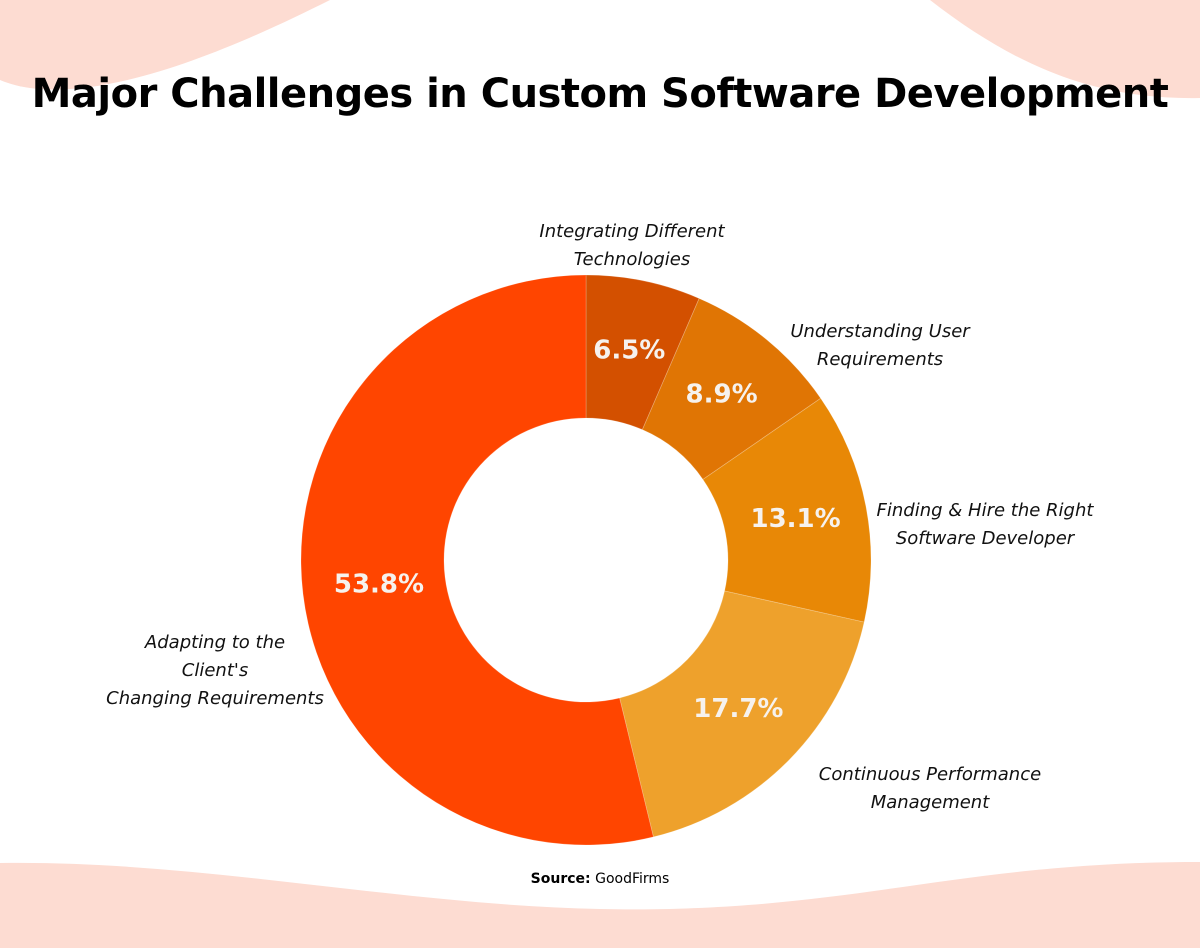 The width and height of the screenshot is (1200, 948). What do you see at coordinates (795, 519) in the screenshot?
I see `slice-value-label: 13.1%` at bounding box center [795, 519].